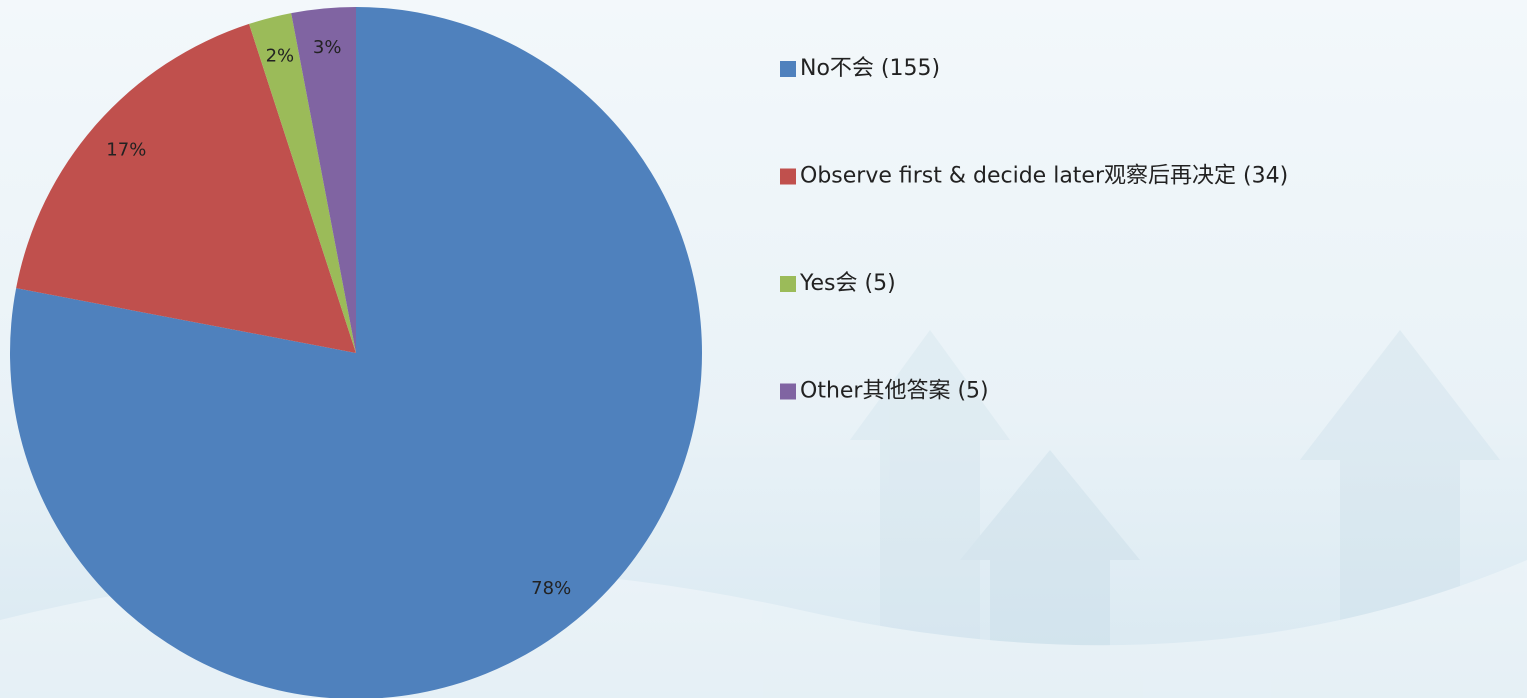 This screenshot has height=698, width=1527. I want to click on slice-label: 78%, so click(551, 588).